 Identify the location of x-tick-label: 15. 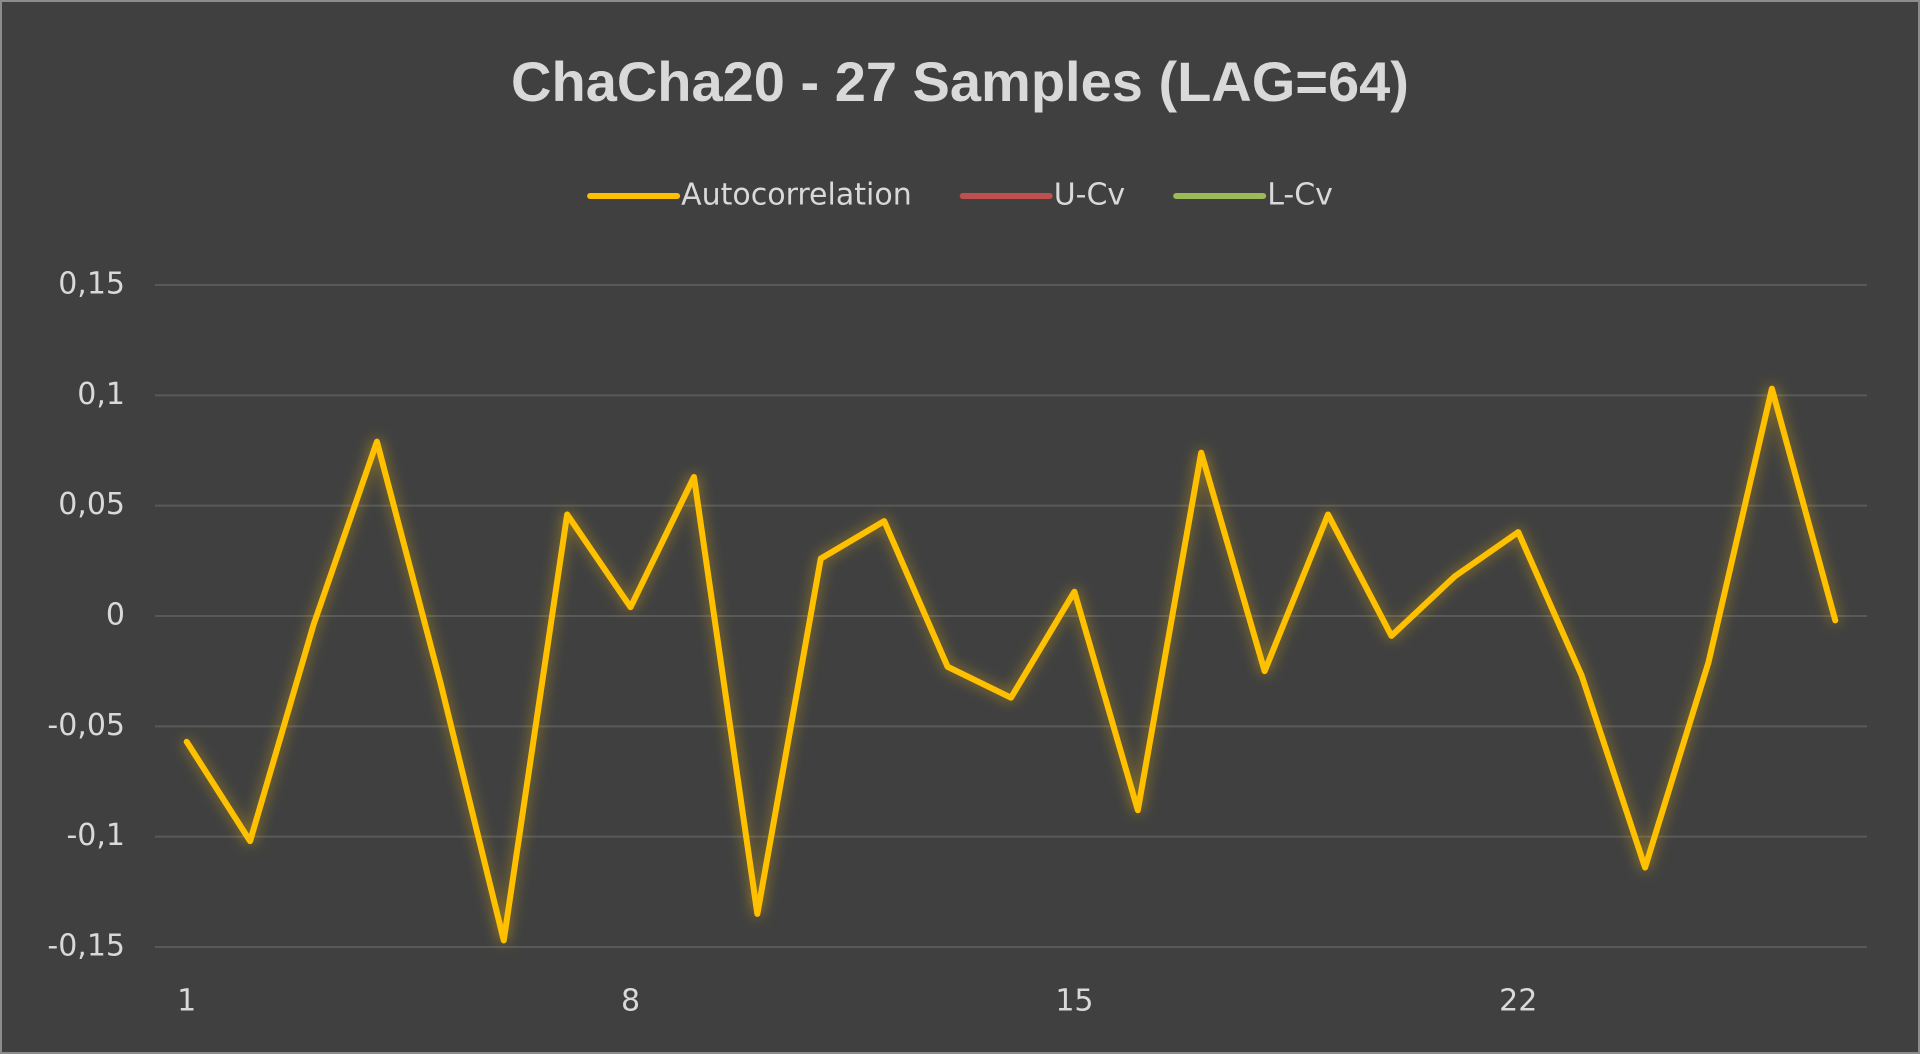
(1074, 1001).